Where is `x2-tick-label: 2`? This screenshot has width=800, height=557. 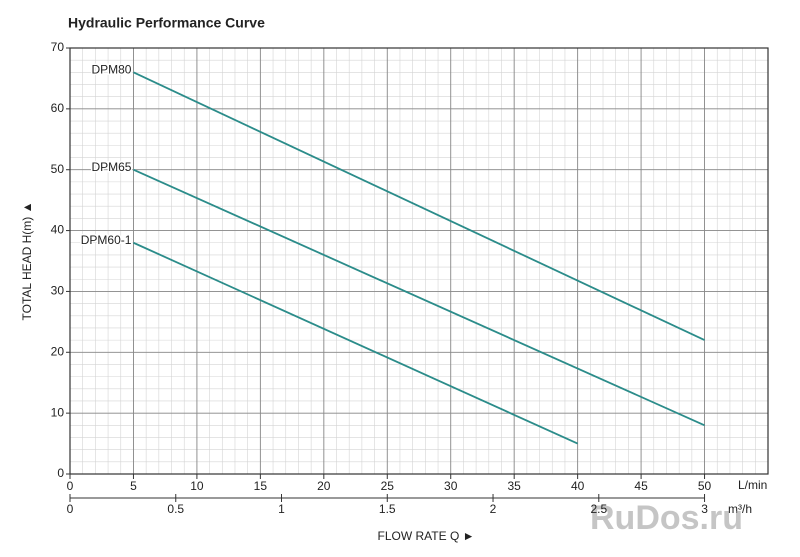 x2-tick-label: 2 is located at coordinates (493, 509).